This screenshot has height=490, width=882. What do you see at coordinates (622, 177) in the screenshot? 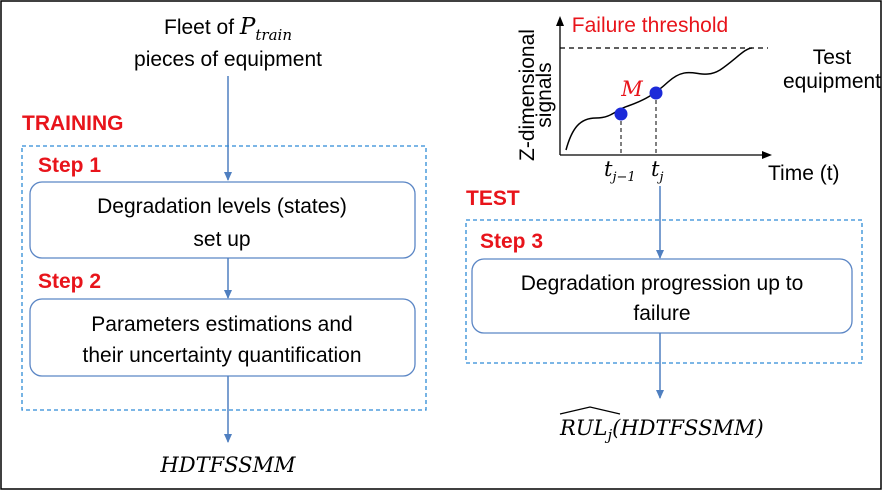
I see `tick-subscript: j−1` at bounding box center [622, 177].